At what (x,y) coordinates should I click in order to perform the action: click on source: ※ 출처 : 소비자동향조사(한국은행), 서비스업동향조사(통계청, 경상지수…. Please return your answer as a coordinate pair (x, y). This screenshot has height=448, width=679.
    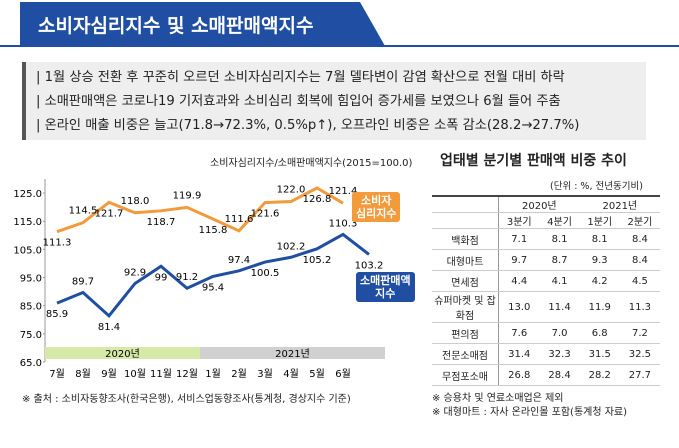
    Looking at the image, I should click on (186, 399).